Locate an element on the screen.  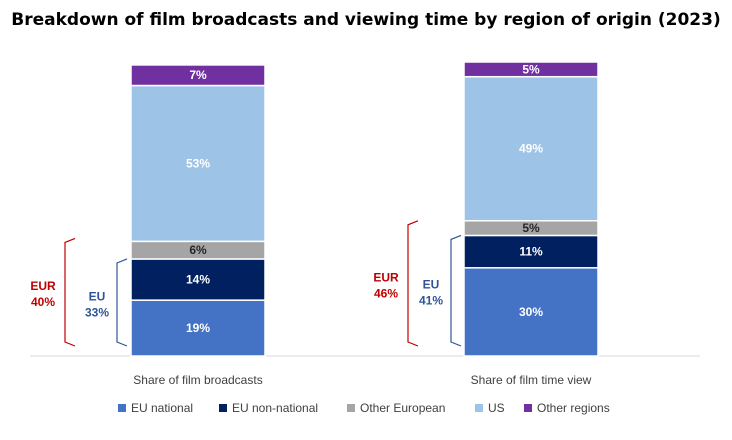
legend-swatch-other-european is located at coordinates (351, 408).